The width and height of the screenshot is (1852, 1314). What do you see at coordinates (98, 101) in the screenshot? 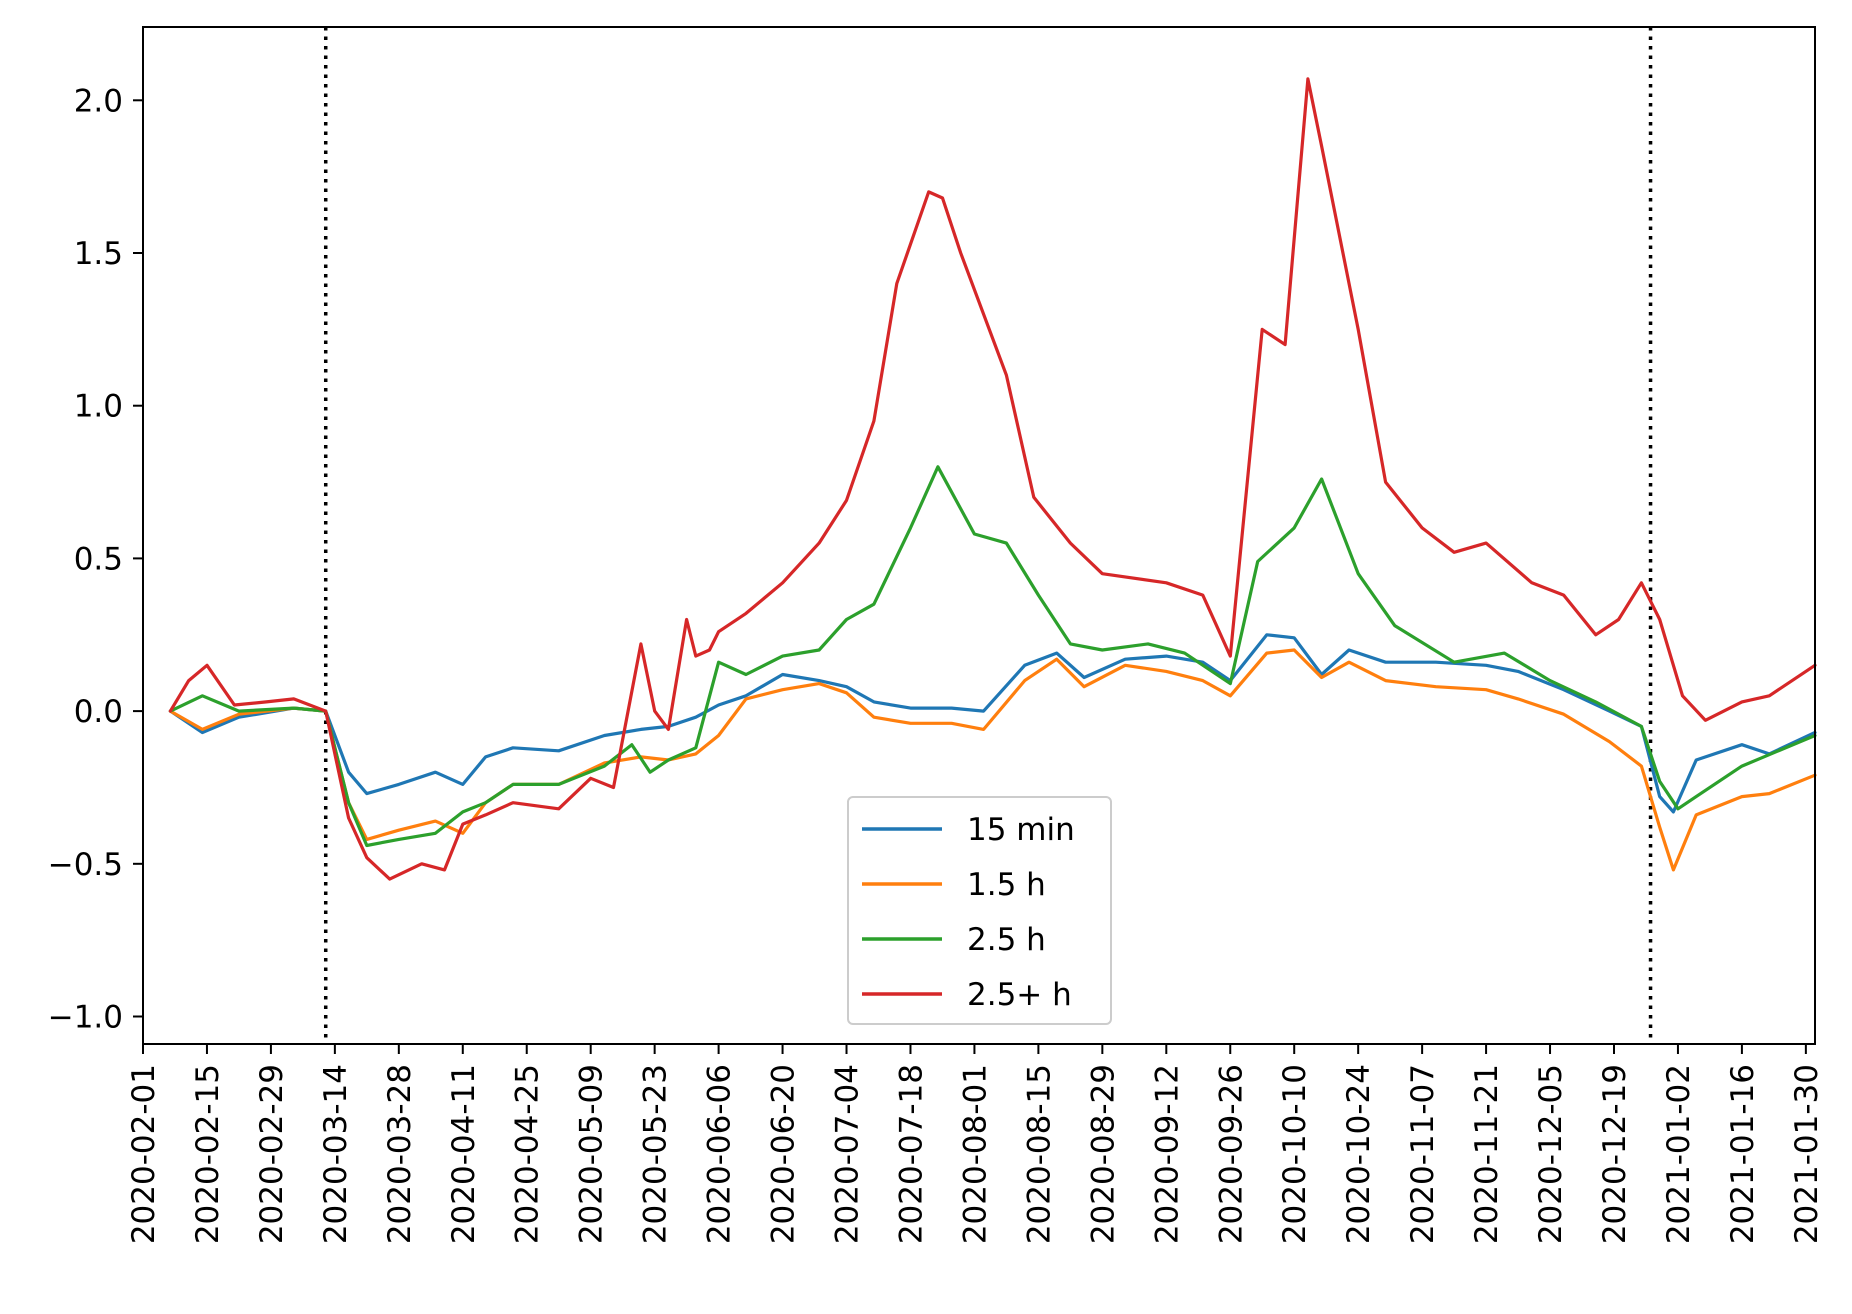
I see `y-tick-label-6: 2.0` at bounding box center [98, 101].